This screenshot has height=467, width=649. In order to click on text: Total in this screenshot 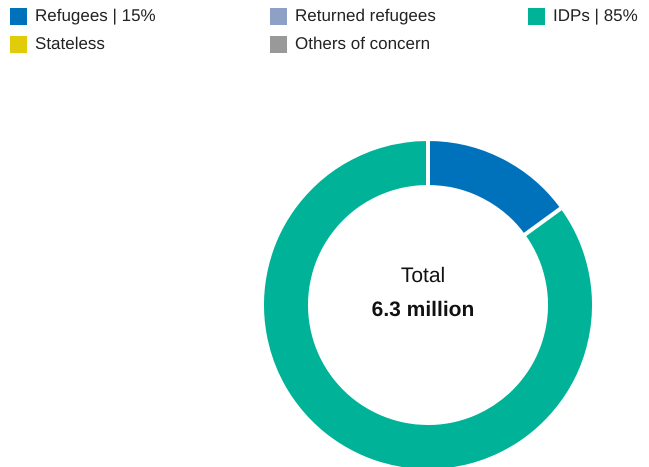, I will do `click(423, 275)`.